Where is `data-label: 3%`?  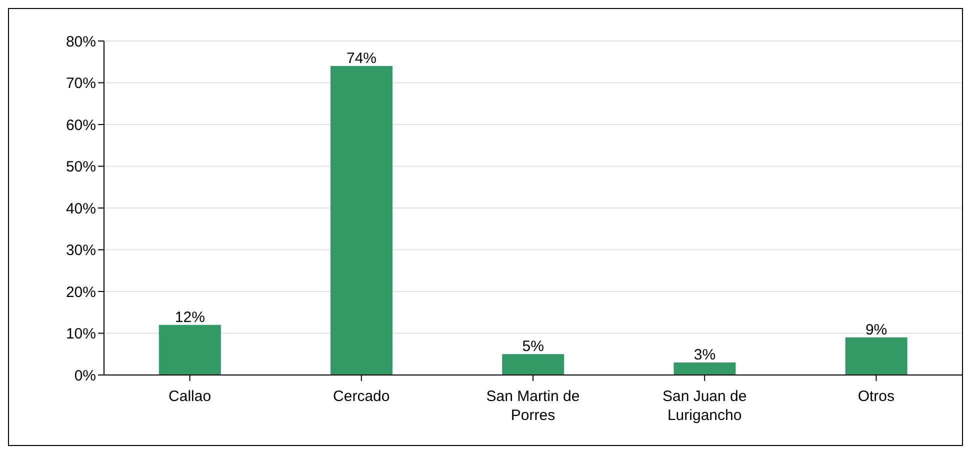 data-label: 3% is located at coordinates (705, 355).